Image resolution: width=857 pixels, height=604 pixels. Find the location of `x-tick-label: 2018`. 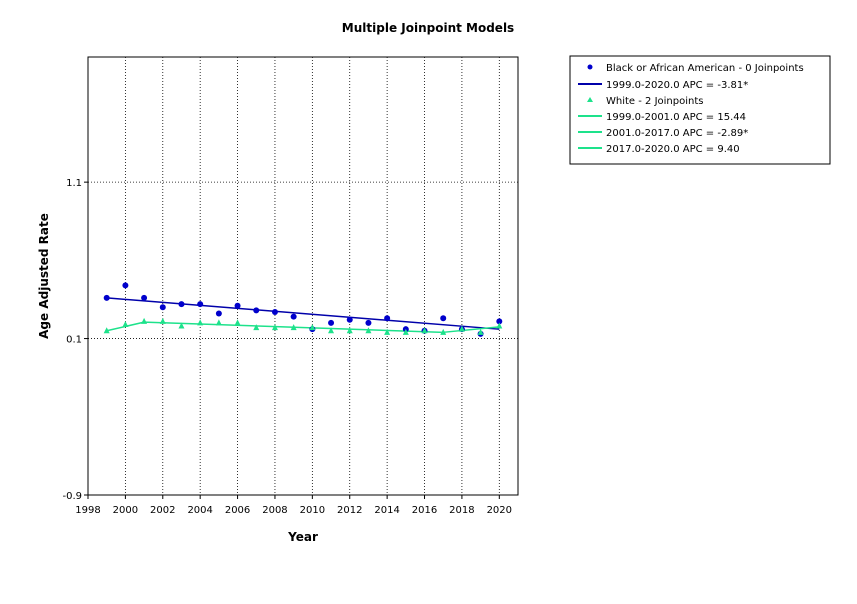

x-tick-label: 2018 is located at coordinates (461, 510).